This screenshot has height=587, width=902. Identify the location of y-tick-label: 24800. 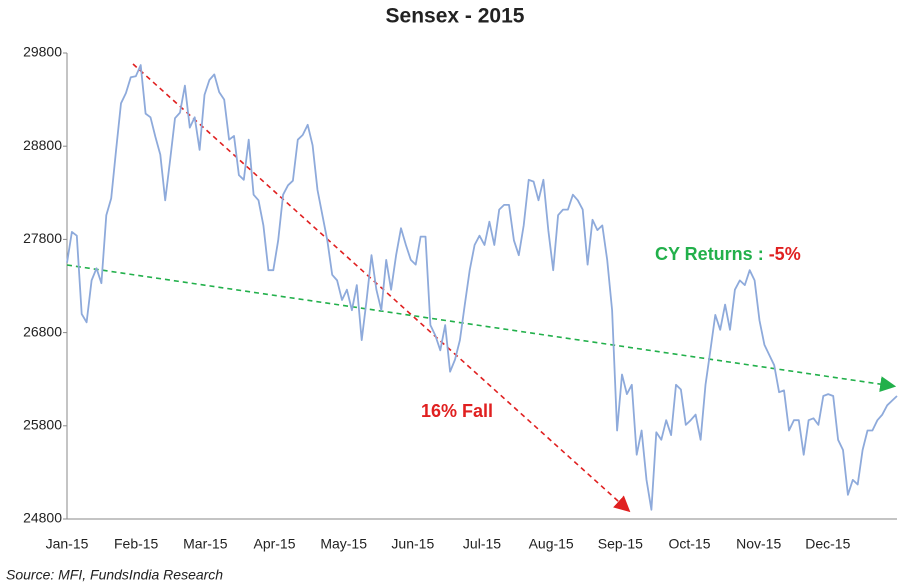
(42, 518).